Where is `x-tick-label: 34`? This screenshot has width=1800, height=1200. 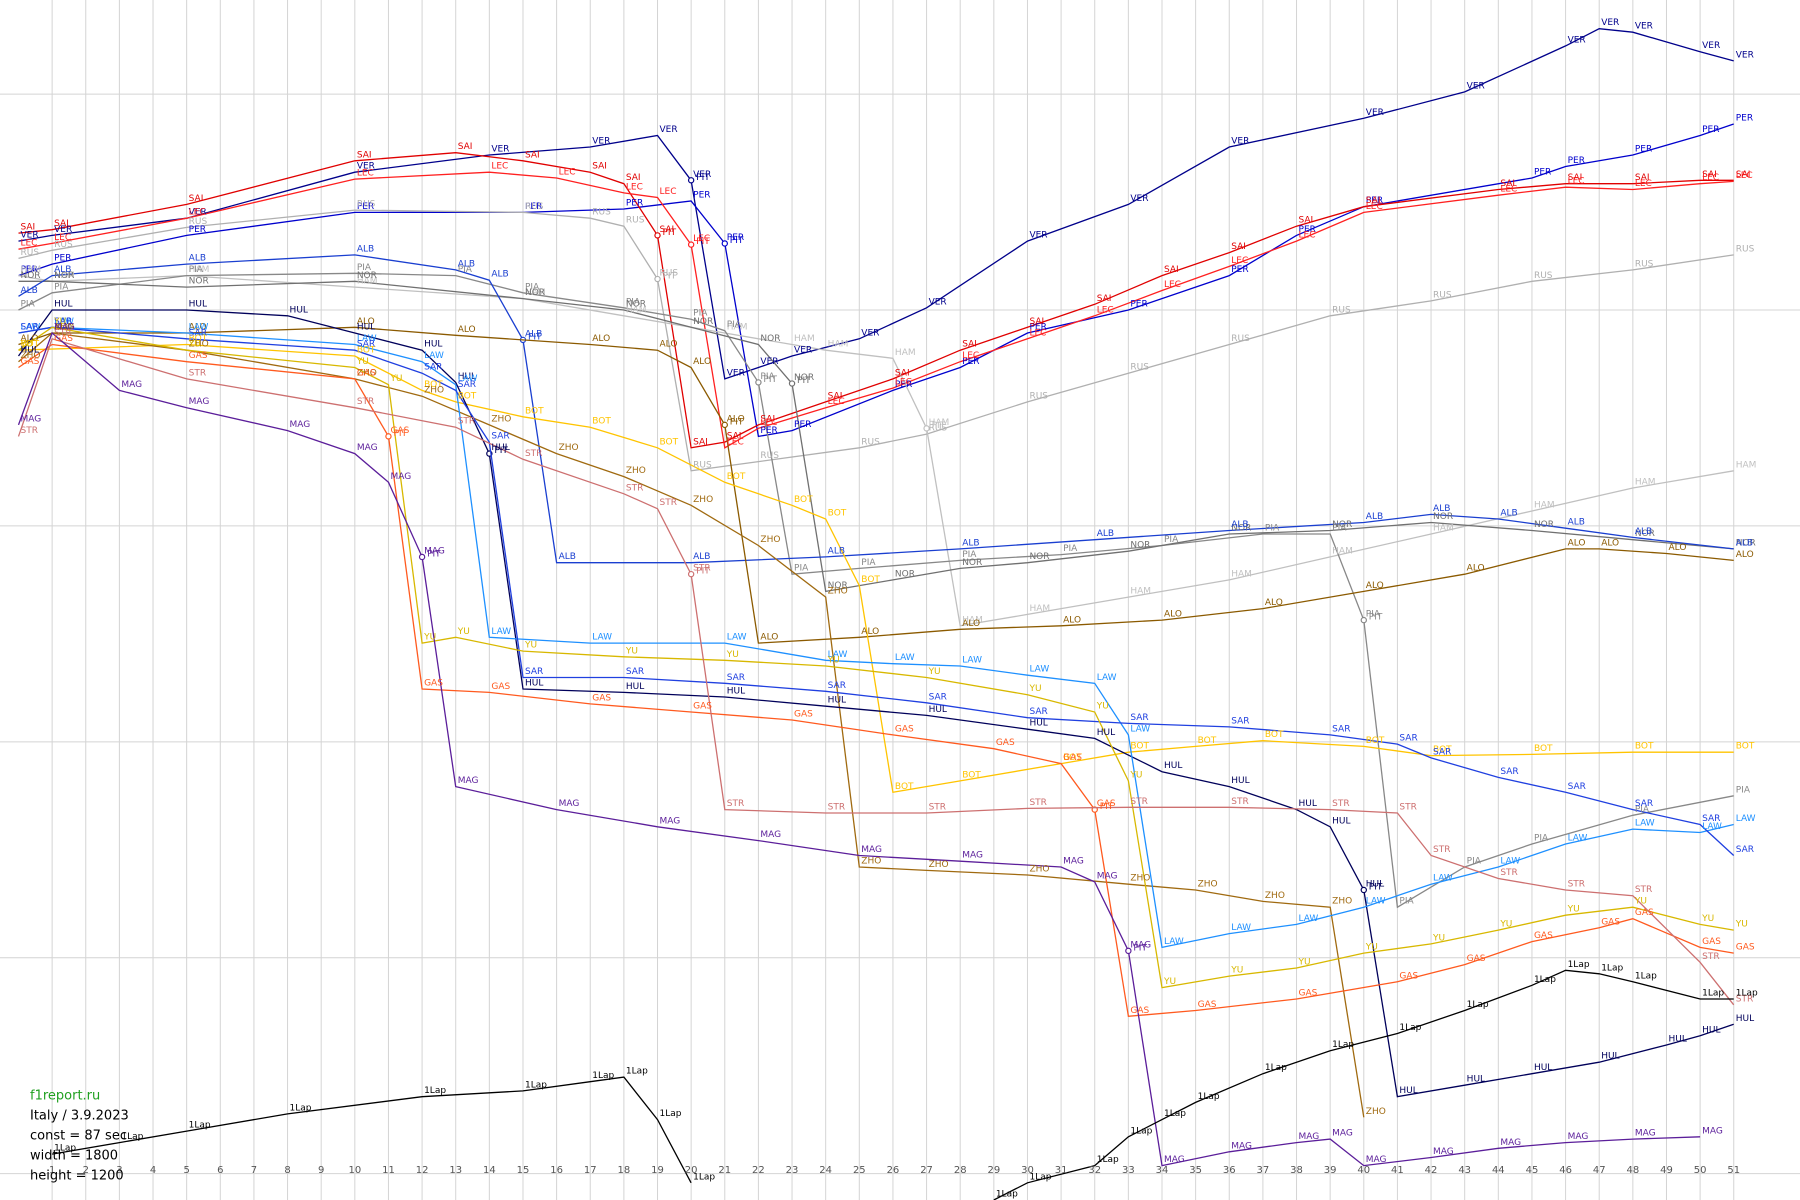
x-tick-label: 34 is located at coordinates (1162, 1170).